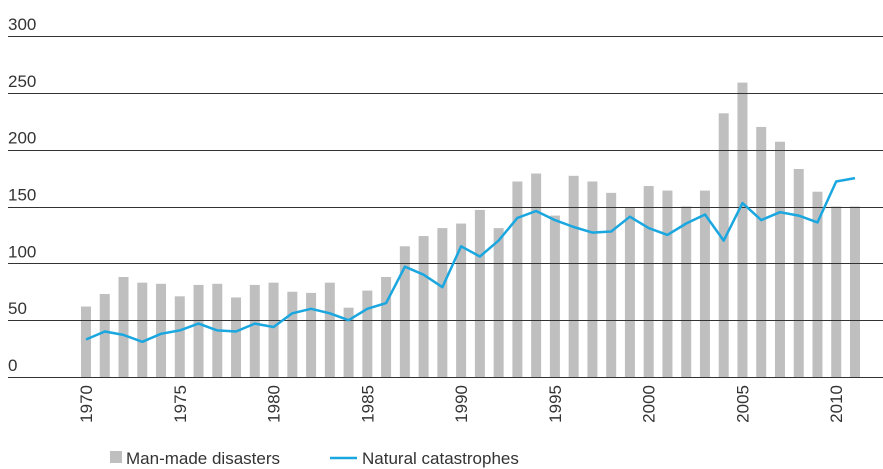 This screenshot has height=469, width=883. What do you see at coordinates (22, 138) in the screenshot?
I see `y-tick-label: 200` at bounding box center [22, 138].